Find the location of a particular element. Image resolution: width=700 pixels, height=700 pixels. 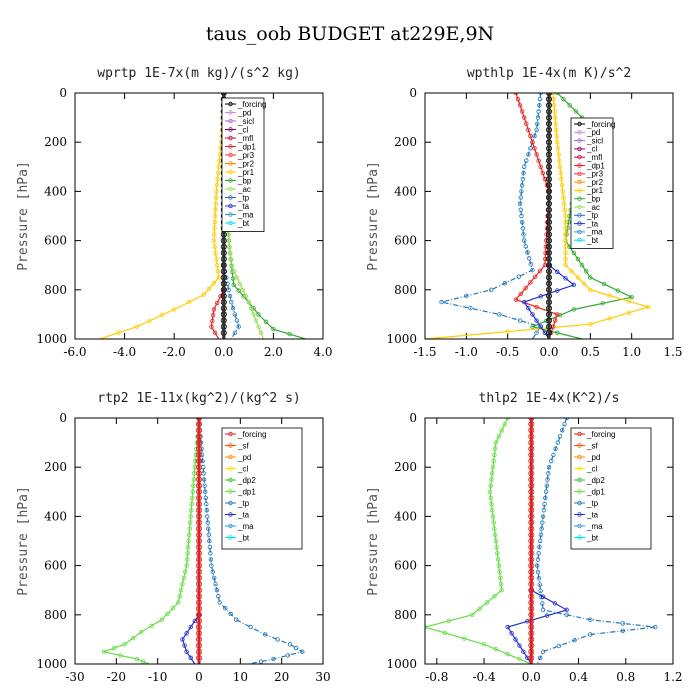

x-tick-label: -2.0 is located at coordinates (174, 352).